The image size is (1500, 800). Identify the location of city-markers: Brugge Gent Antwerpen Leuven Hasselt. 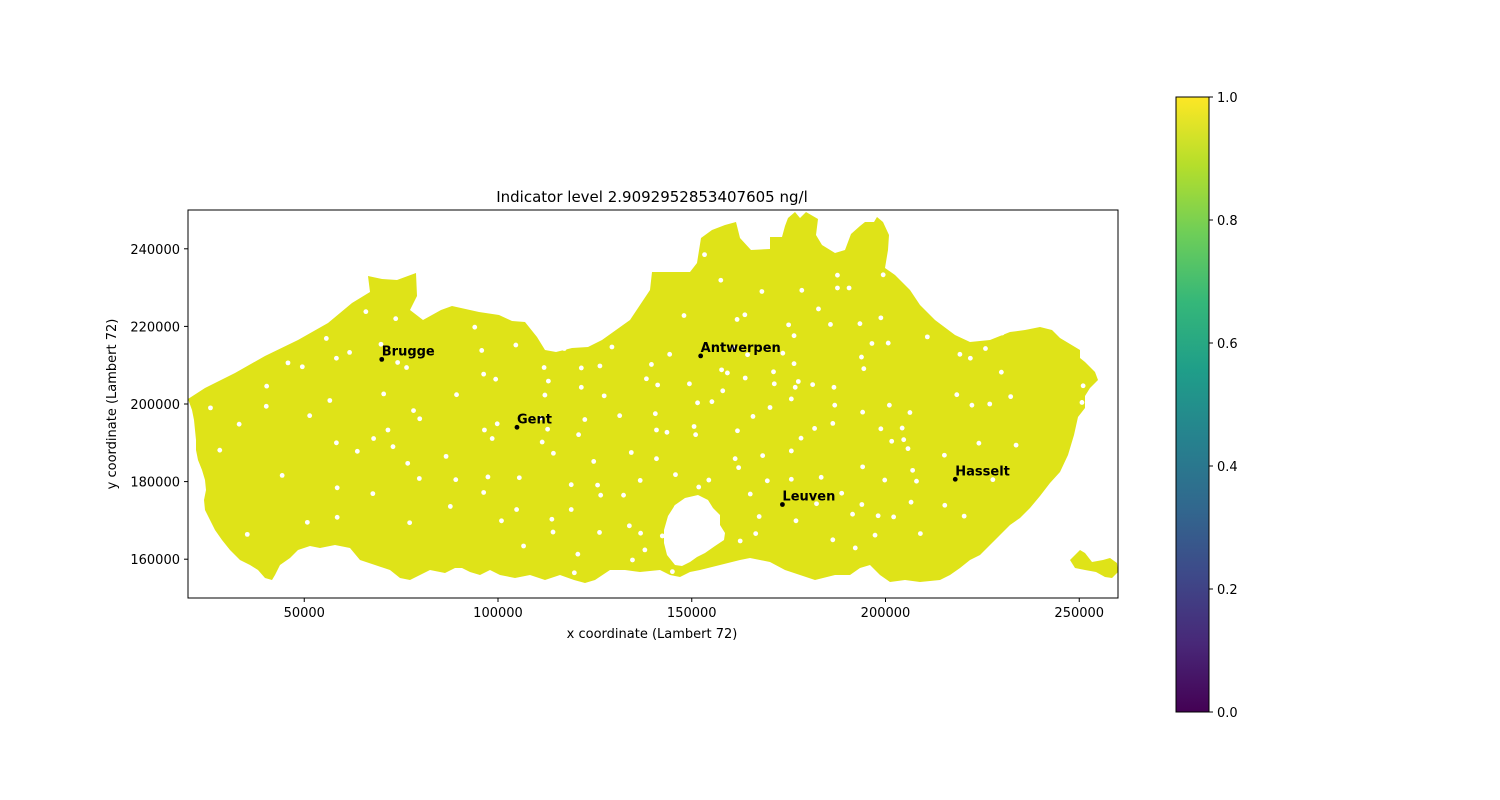
(694, 424).